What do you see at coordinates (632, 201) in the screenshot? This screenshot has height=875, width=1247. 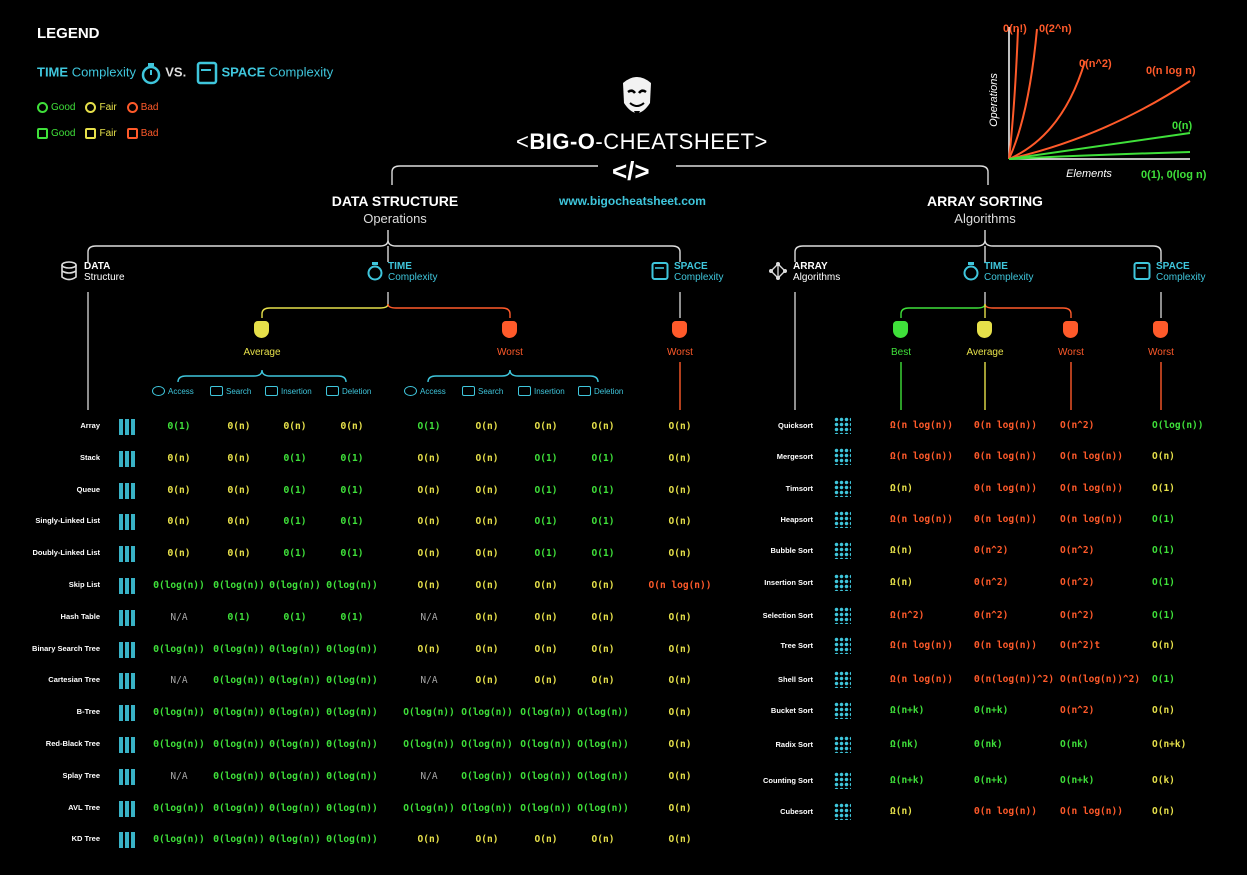 I see `site-url: www.bigocheatsheet.com` at bounding box center [632, 201].